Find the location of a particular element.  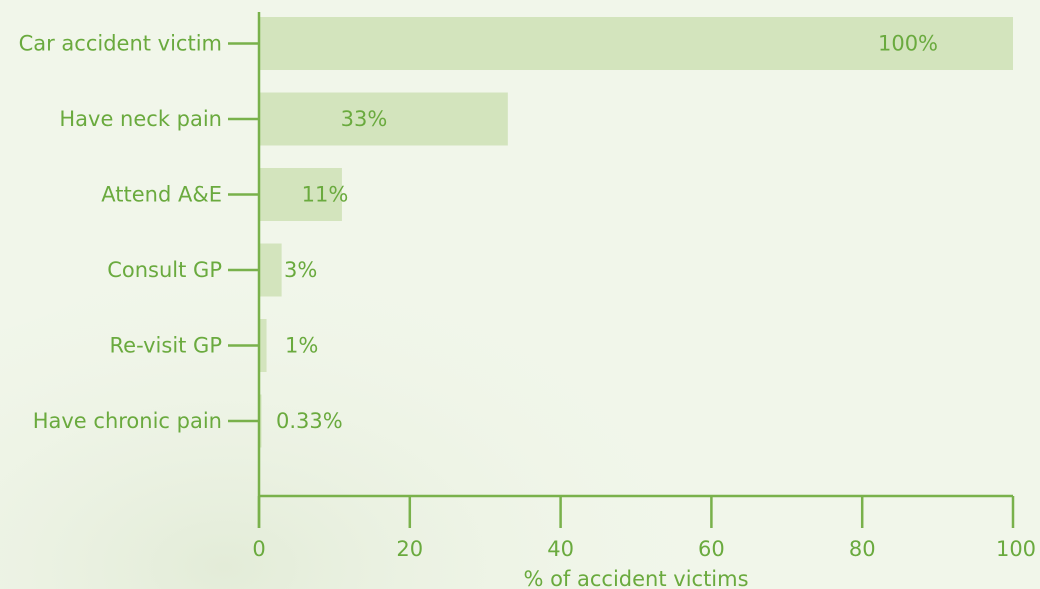

category-label-3: Consult GP is located at coordinates (164, 270).